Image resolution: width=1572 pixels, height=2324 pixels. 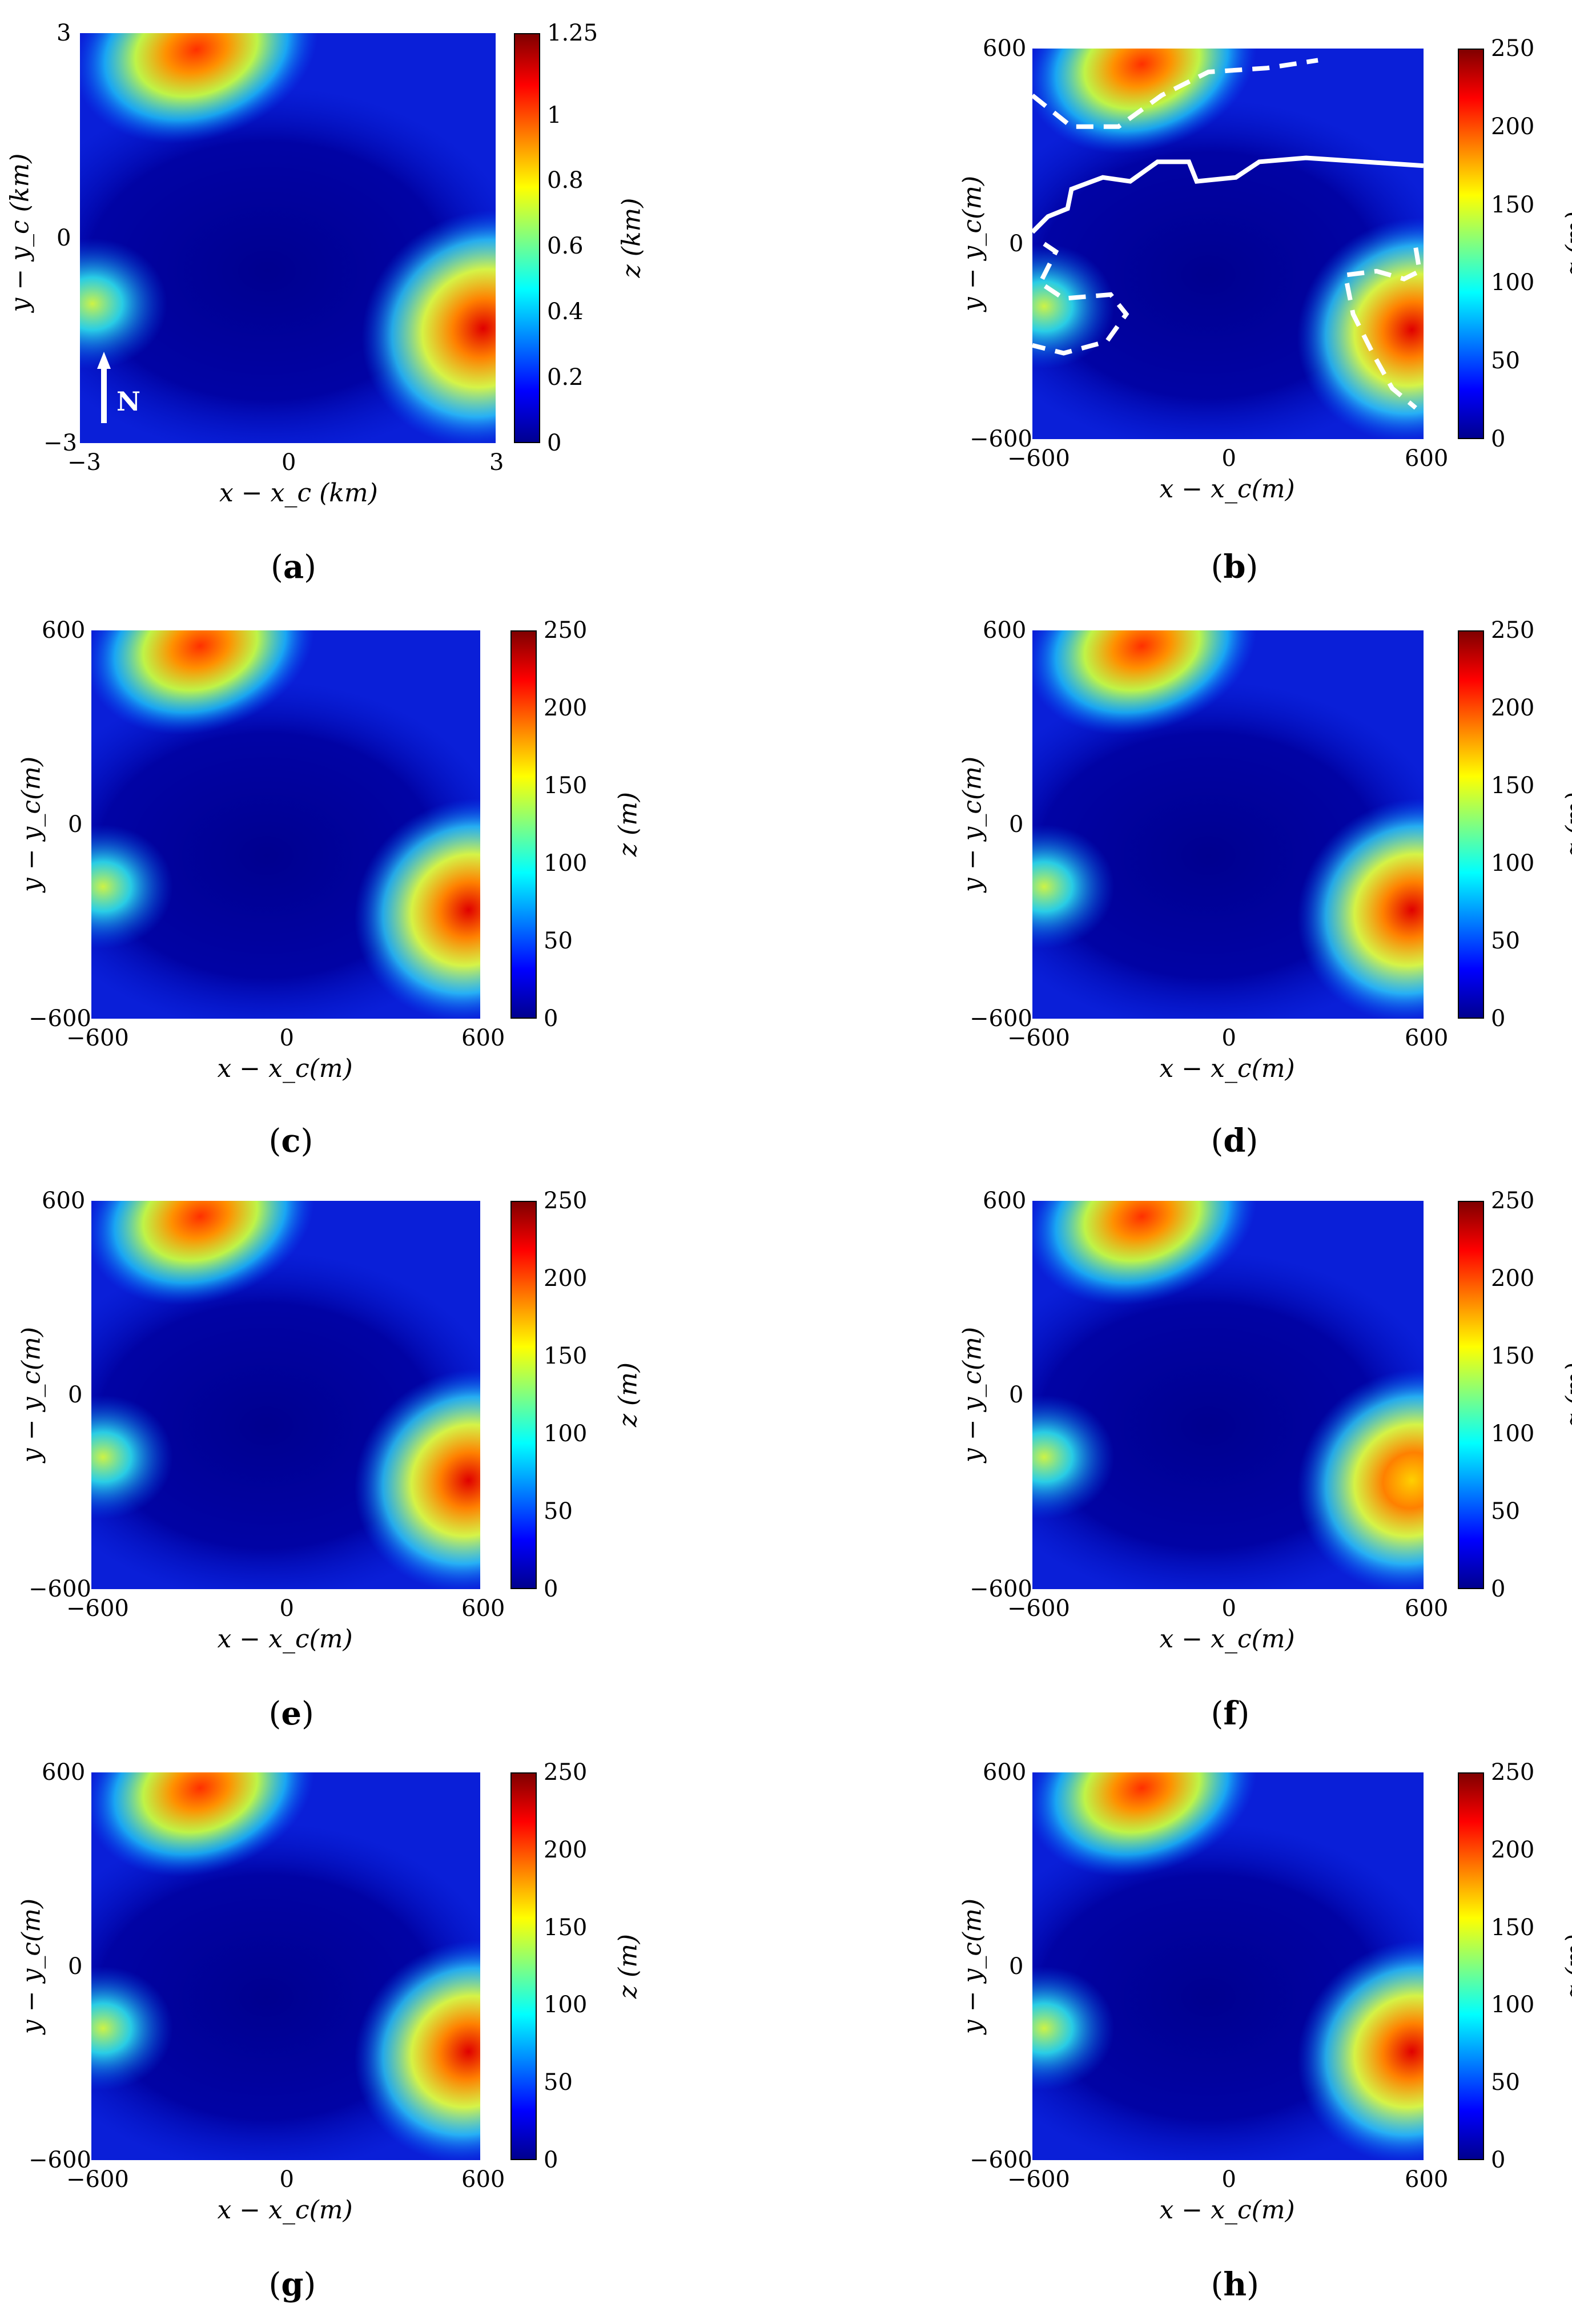 I want to click on x-tick-label: 3, so click(x=496, y=462).